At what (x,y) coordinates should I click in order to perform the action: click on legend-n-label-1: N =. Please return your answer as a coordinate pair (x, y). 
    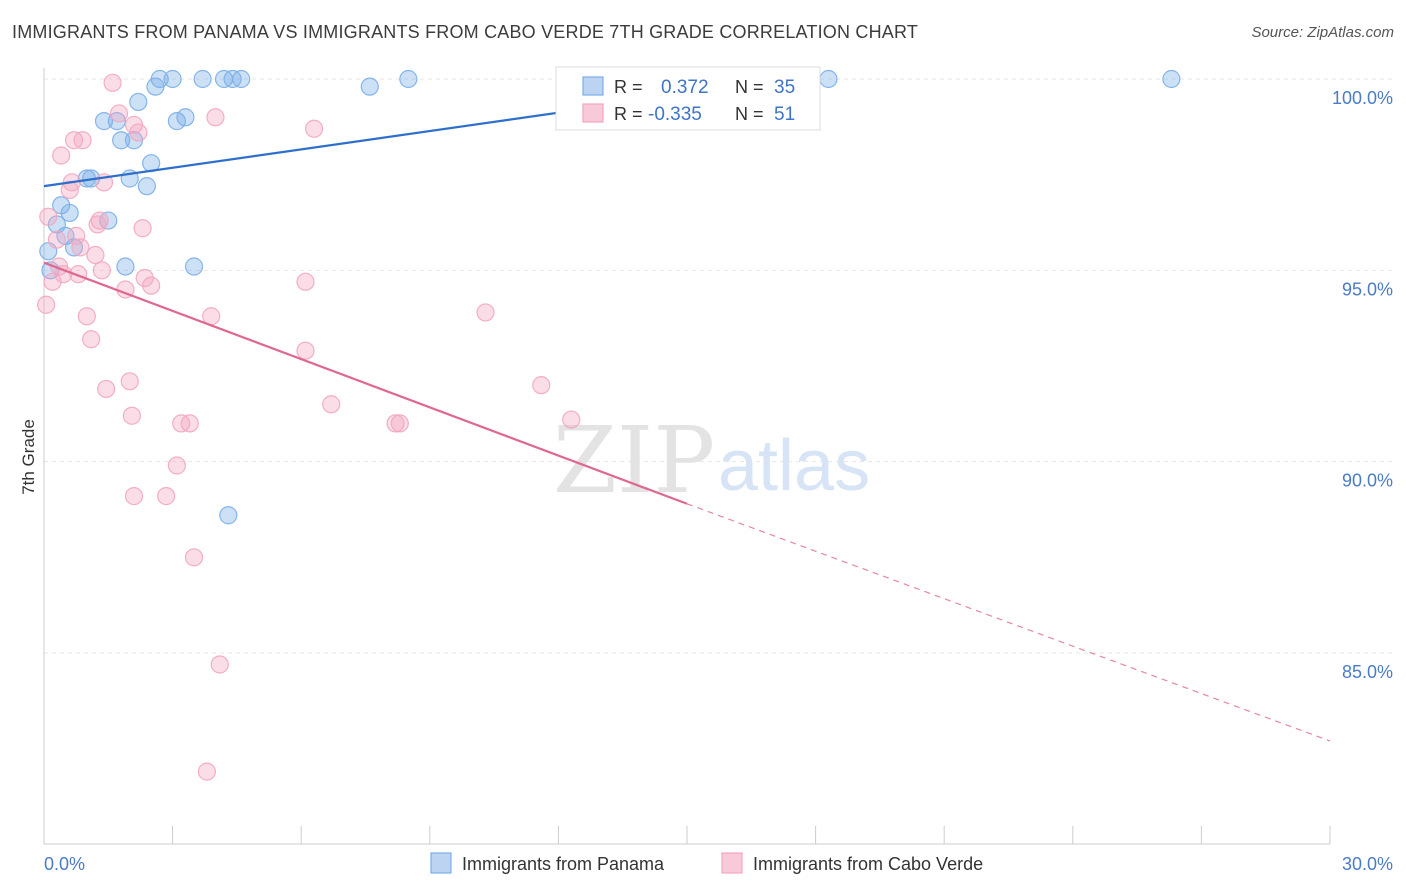
    Looking at the image, I should click on (749, 87).